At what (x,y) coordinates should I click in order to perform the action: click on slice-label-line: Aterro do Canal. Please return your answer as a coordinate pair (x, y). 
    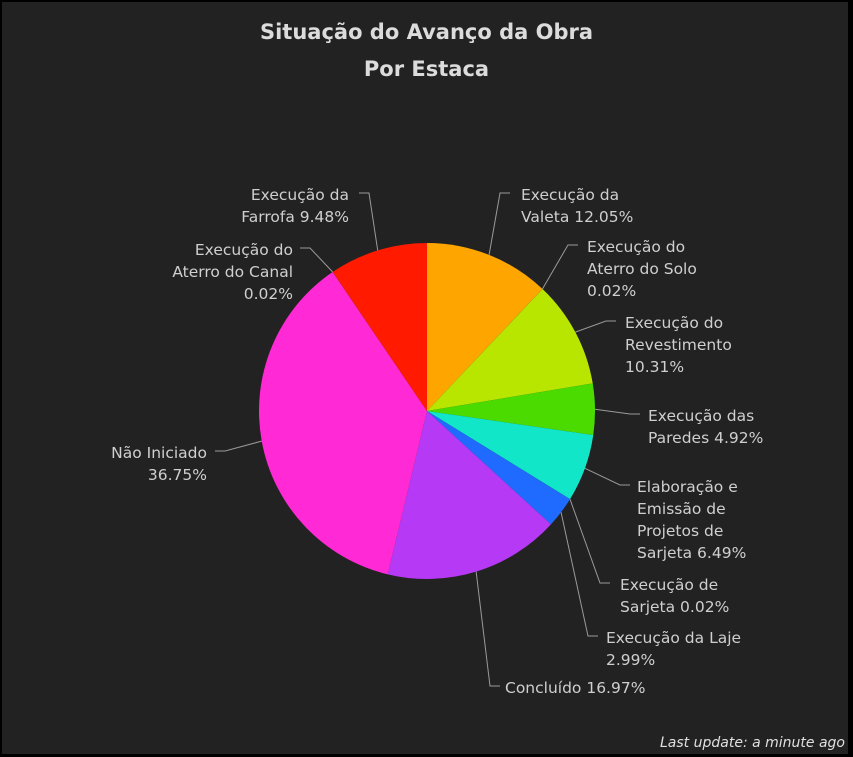
    Looking at the image, I should click on (232, 272).